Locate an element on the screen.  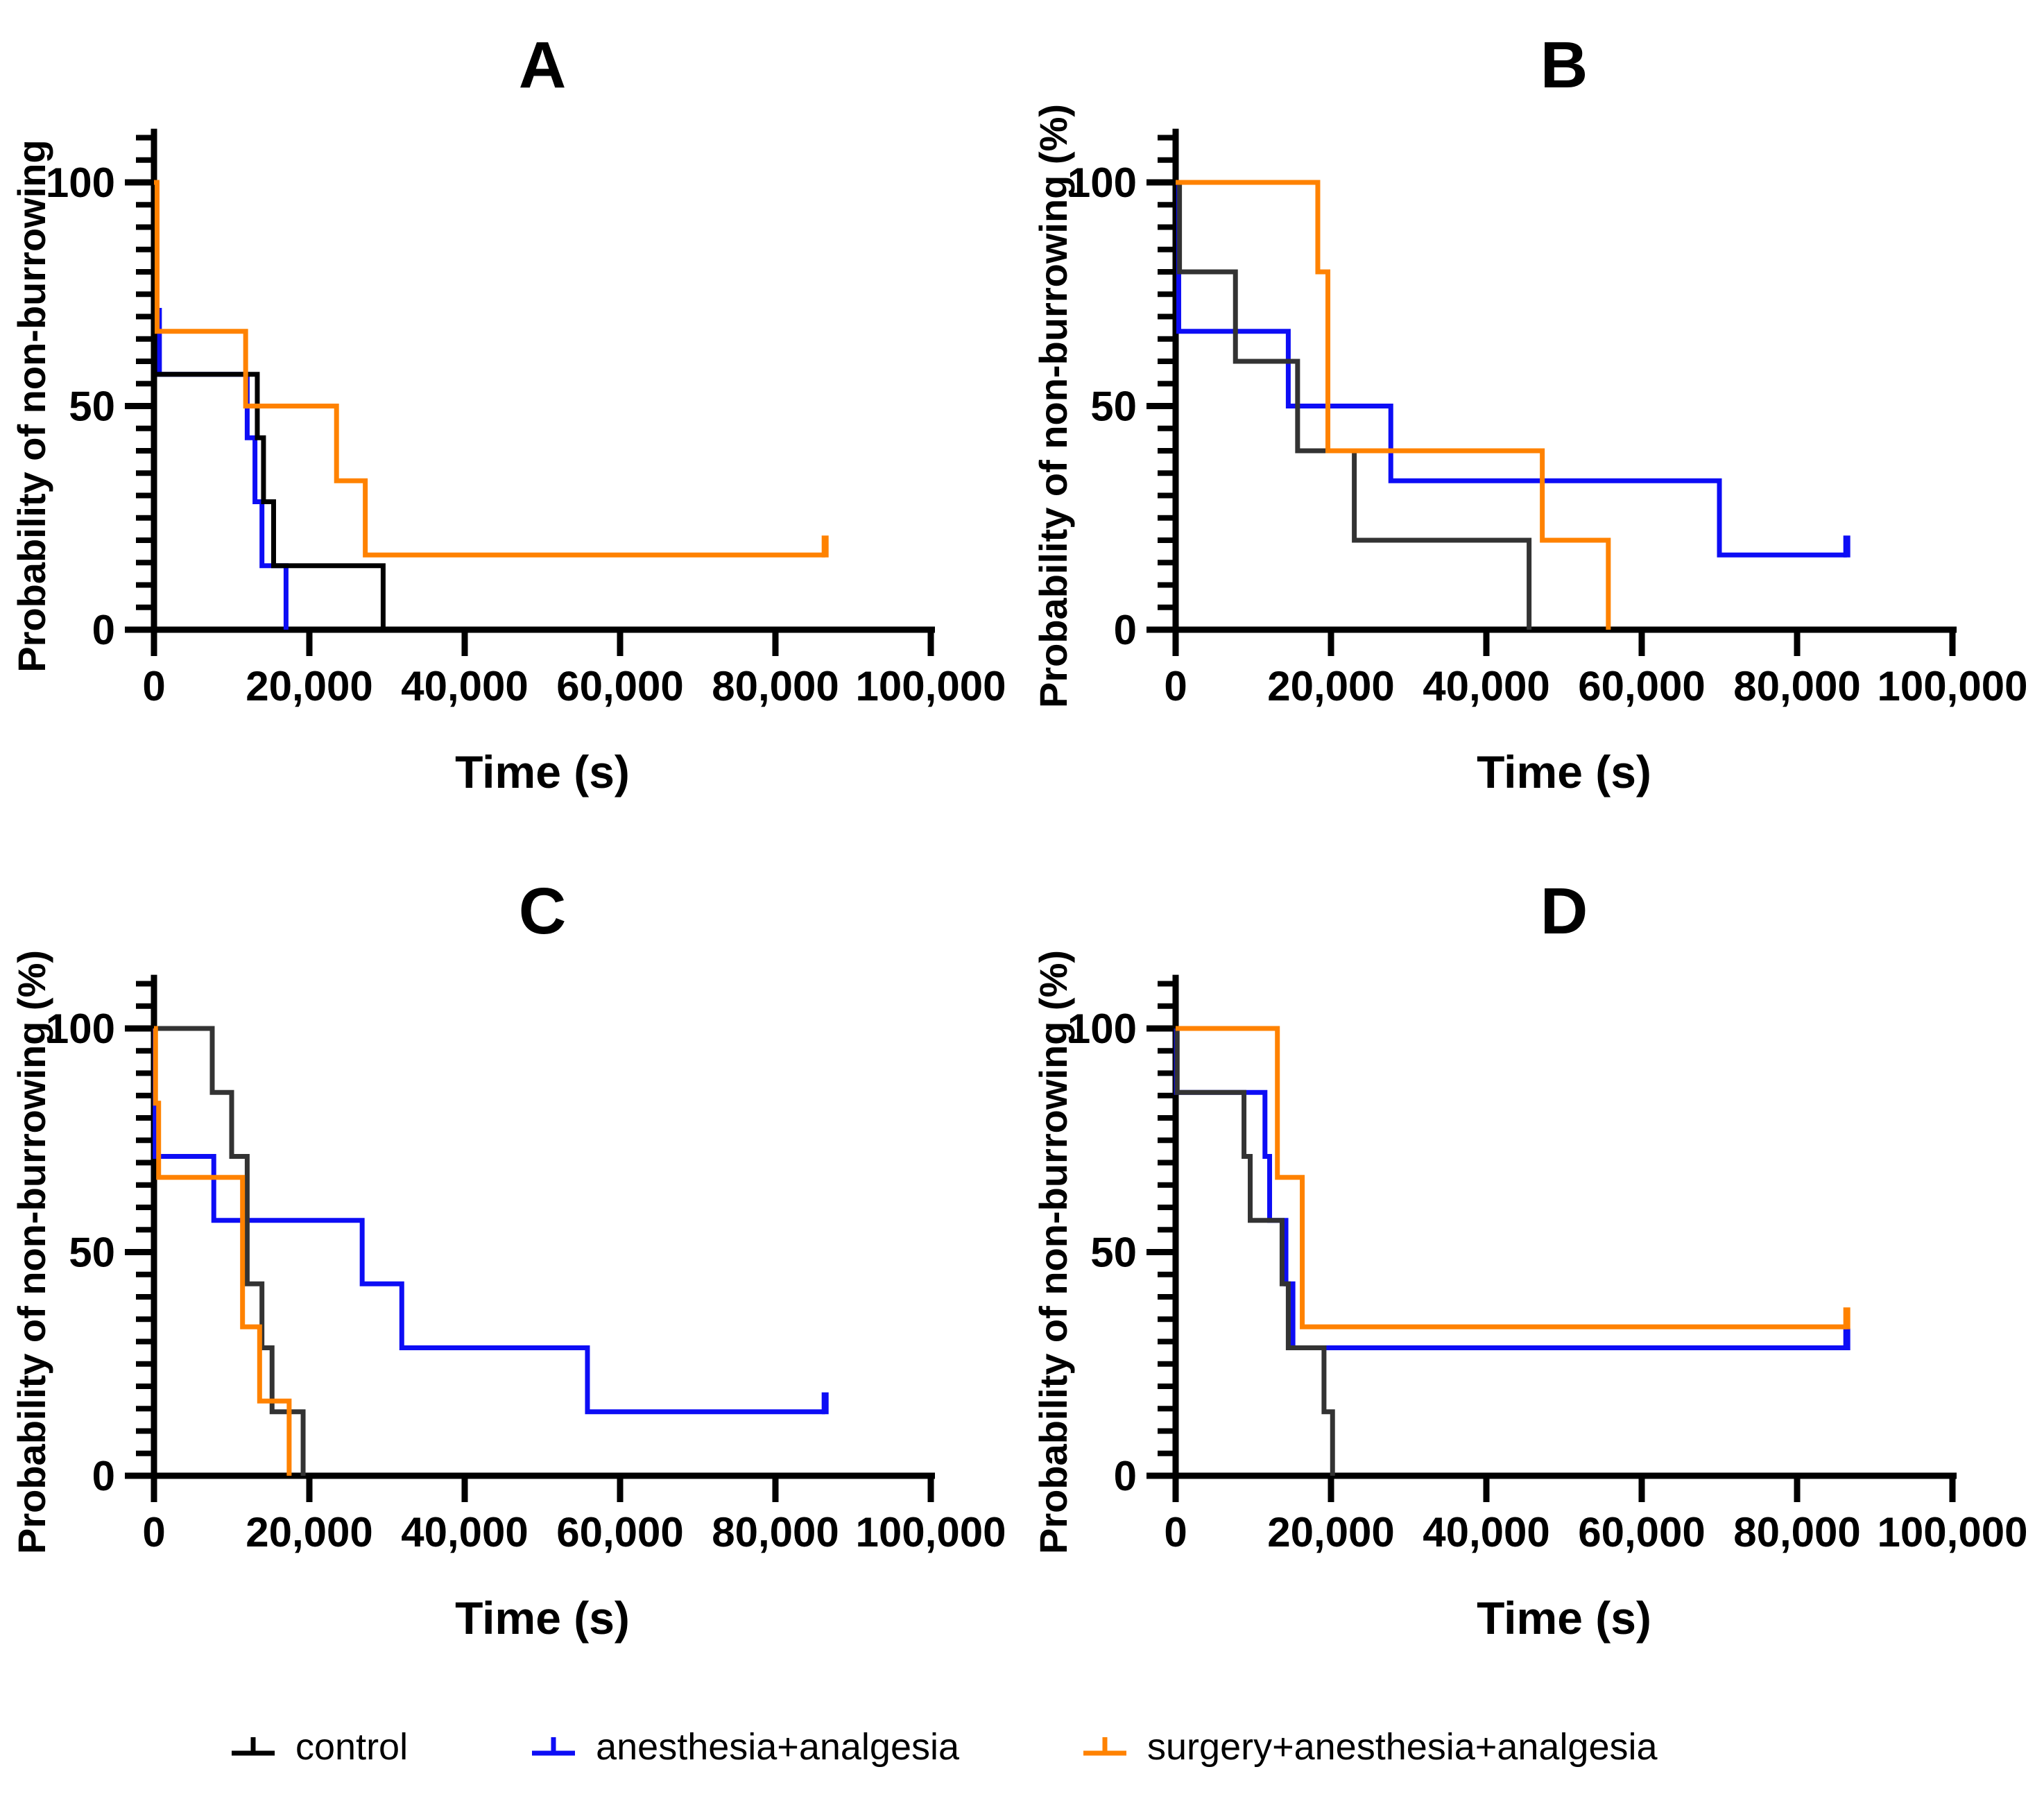
legend-label: anesthesia+analgesia is located at coordinates (778, 1746).